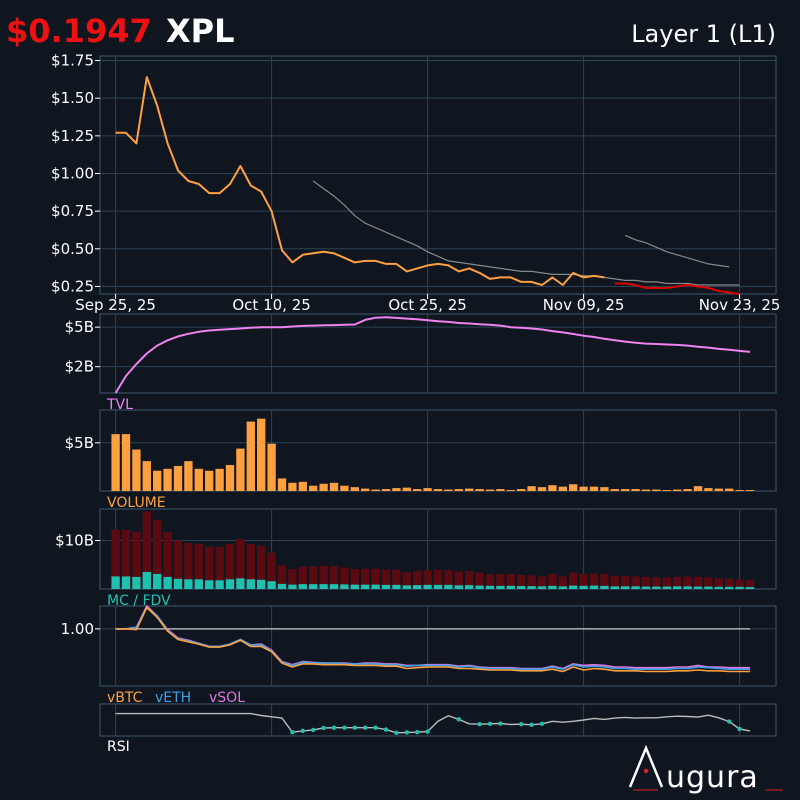 This screenshot has height=800, width=800. Describe the element at coordinates (136, 503) in the screenshot. I see `volume-label: VOLUME` at that location.